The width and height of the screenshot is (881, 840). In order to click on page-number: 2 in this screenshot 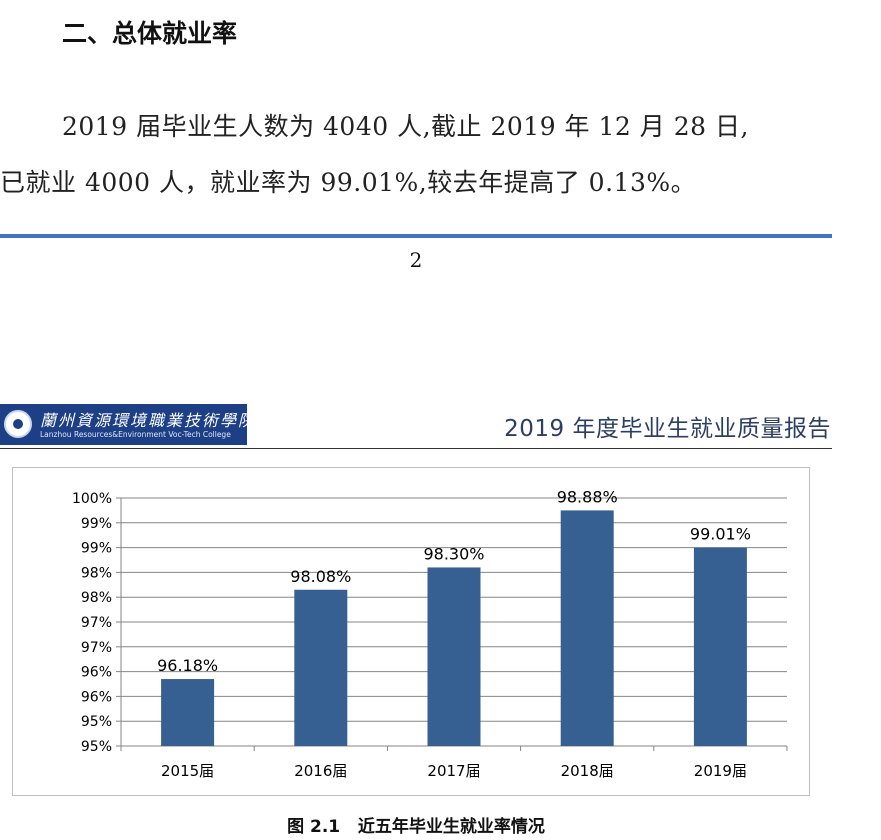, I will do `click(416, 260)`.